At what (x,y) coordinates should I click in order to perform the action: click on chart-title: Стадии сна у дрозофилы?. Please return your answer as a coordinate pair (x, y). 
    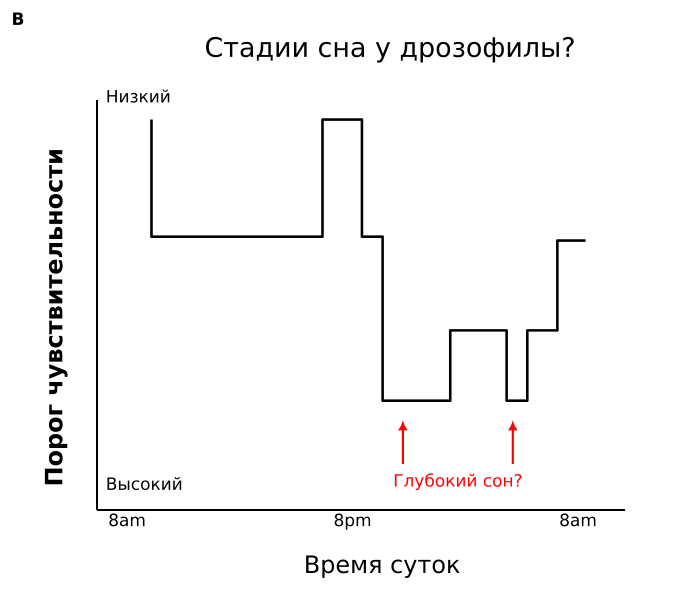
    Looking at the image, I should click on (390, 49).